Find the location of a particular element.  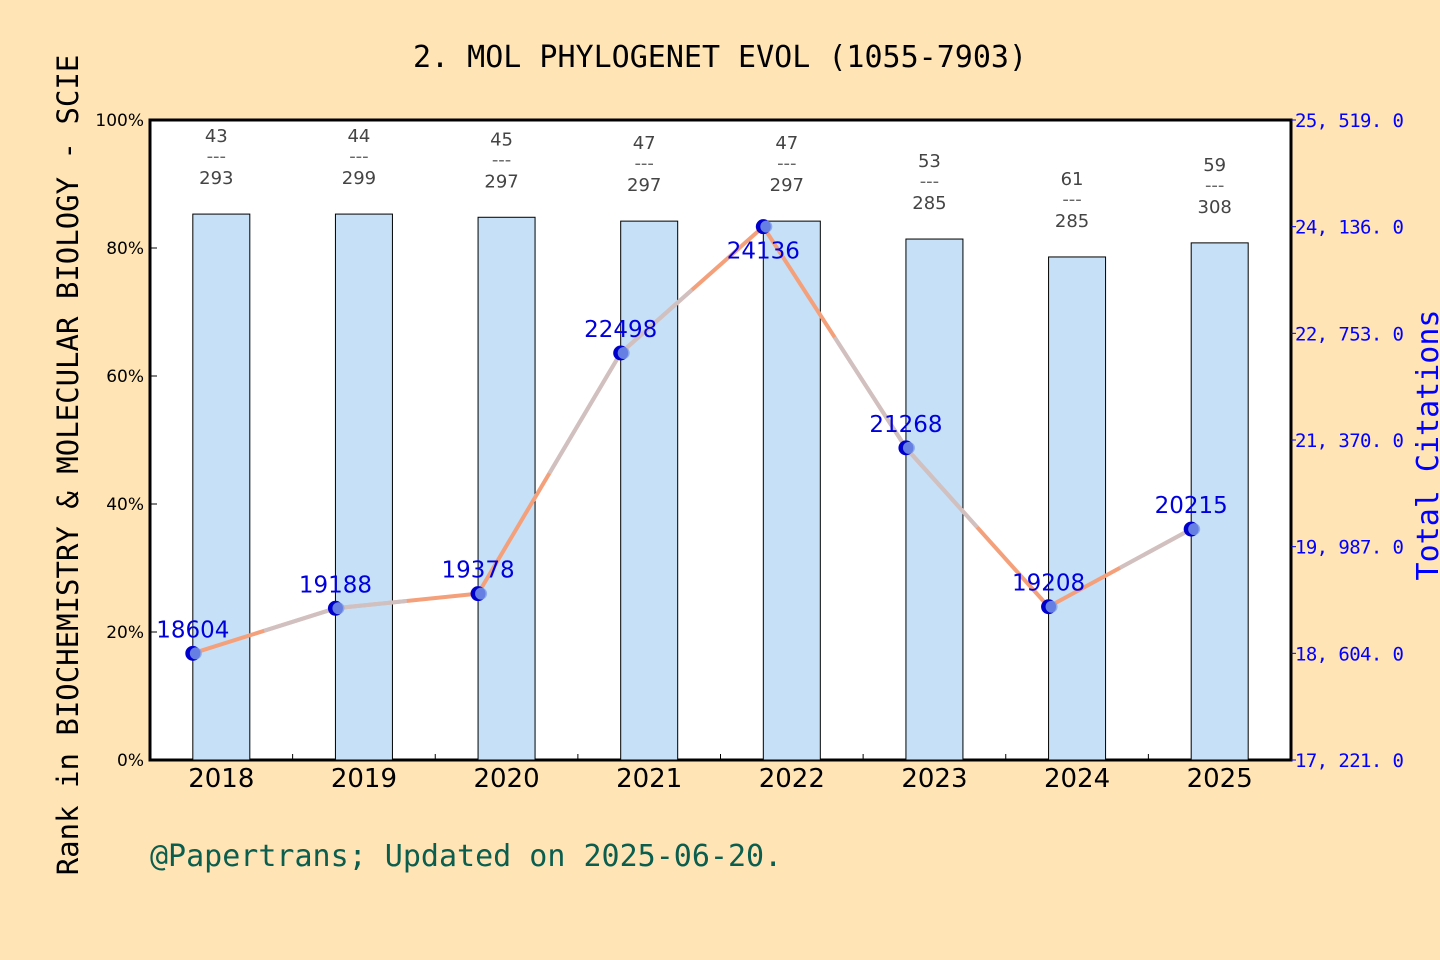

x-tick-label: 2022 is located at coordinates (792, 779).